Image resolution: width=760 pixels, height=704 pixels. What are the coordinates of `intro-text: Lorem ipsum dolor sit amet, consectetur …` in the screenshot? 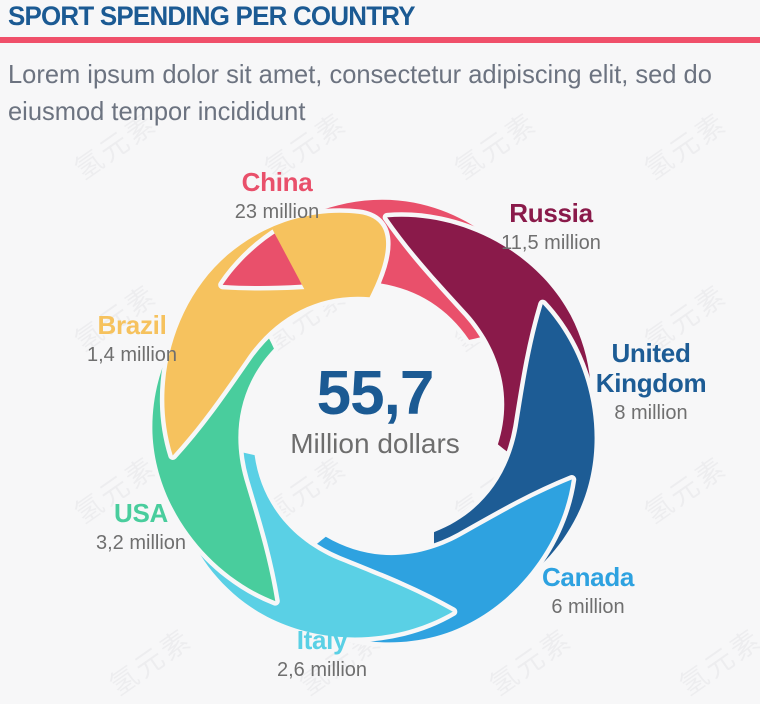 It's located at (360, 92).